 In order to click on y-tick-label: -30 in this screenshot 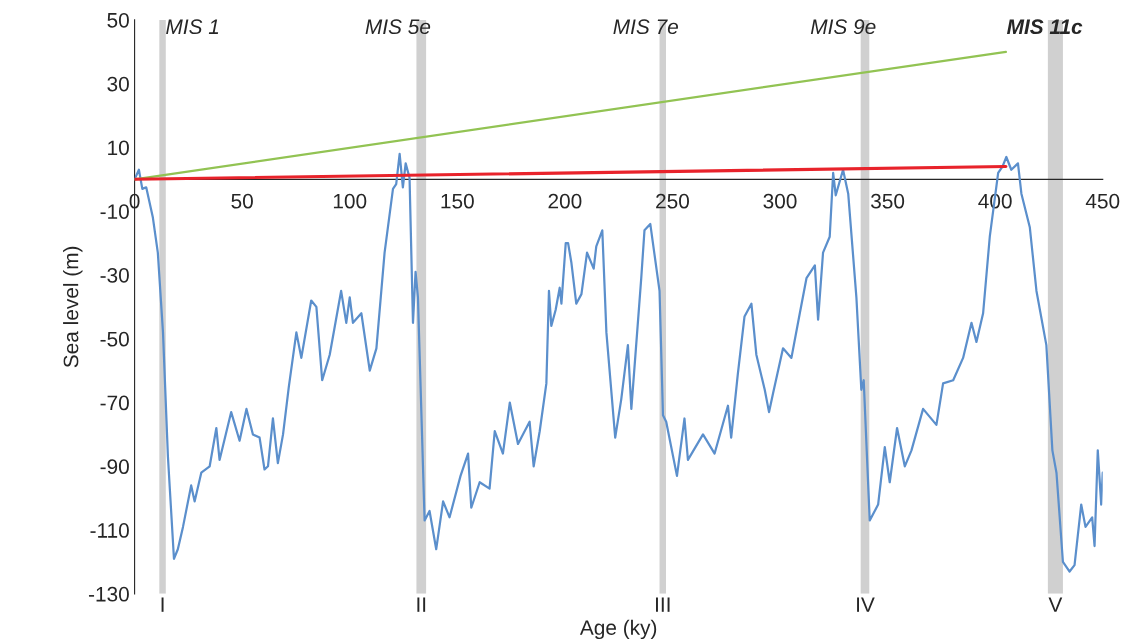, I will do `click(114, 275)`.